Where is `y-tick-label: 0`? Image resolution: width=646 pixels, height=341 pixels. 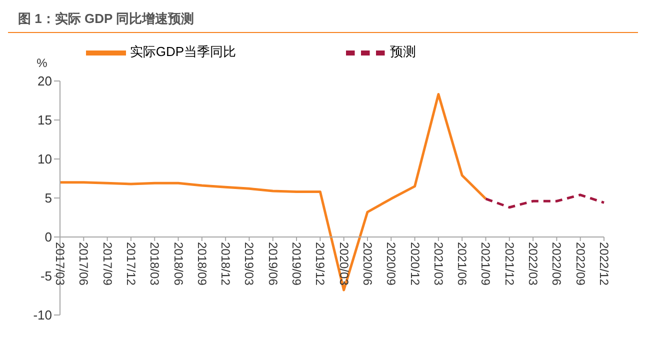
y-tick-label: 0 is located at coordinates (48, 237).